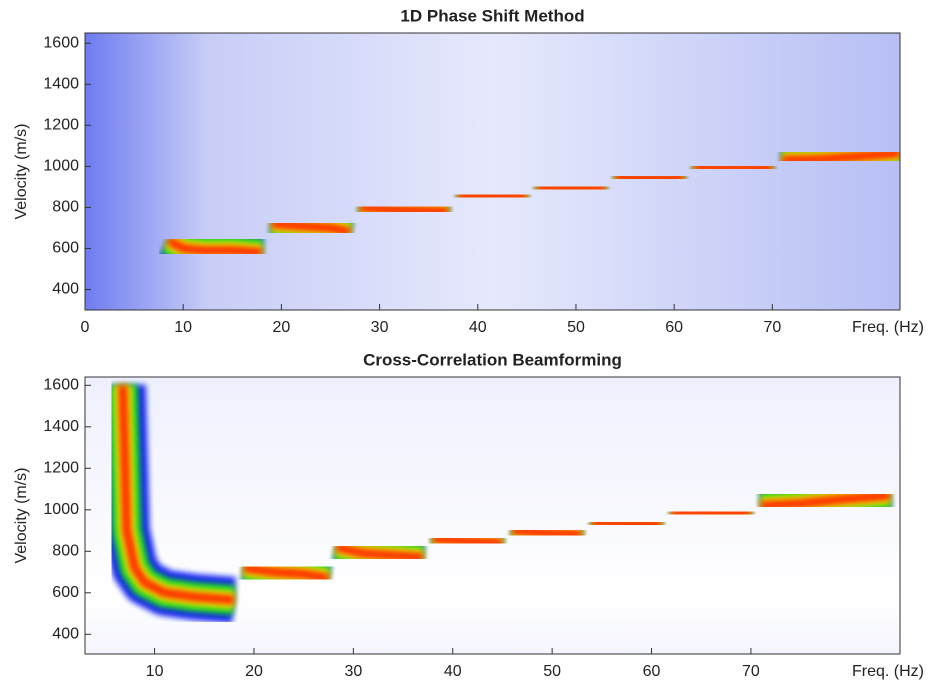 This screenshot has height=693, width=928. I want to click on x-tick-label: 0, so click(85, 327).